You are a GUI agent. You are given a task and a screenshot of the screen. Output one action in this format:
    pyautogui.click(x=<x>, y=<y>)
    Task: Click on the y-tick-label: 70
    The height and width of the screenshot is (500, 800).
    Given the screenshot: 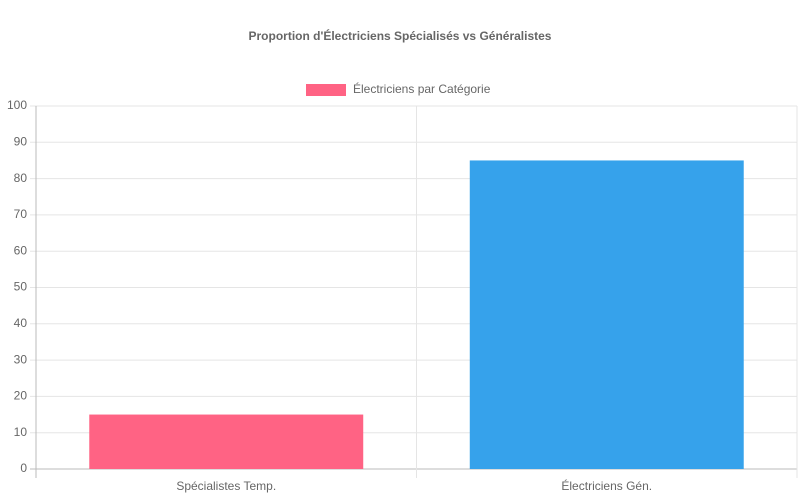 What is the action you would take?
    pyautogui.click(x=21, y=214)
    